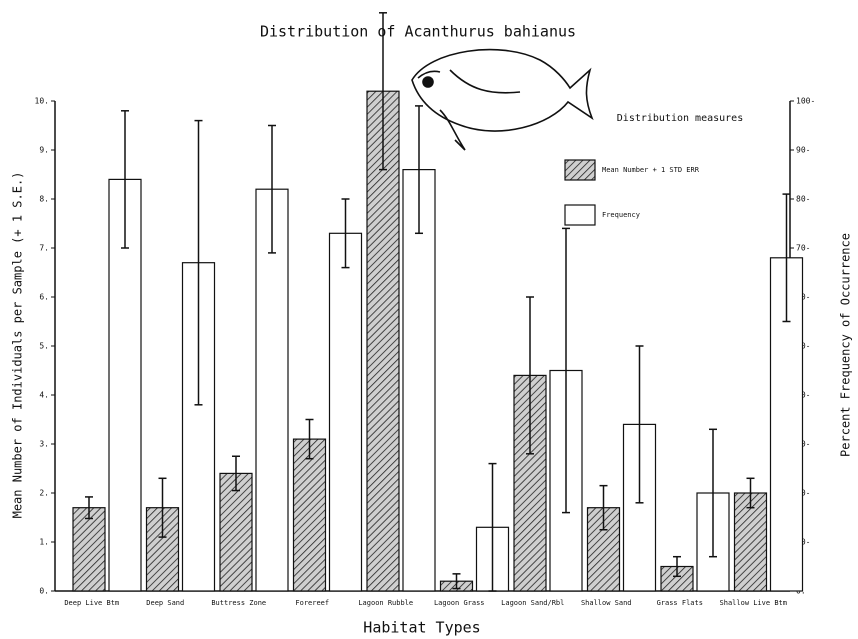 The height and width of the screenshot is (639, 858). What do you see at coordinates (459, 603) in the screenshot?
I see `x-tick-label: Lagoon Grass` at bounding box center [459, 603].